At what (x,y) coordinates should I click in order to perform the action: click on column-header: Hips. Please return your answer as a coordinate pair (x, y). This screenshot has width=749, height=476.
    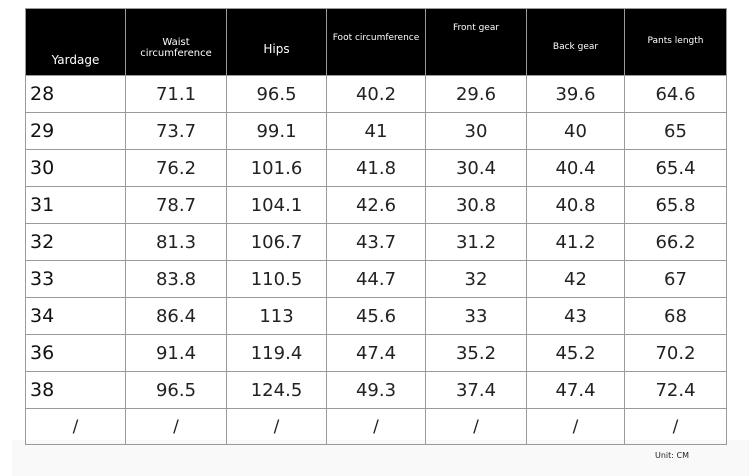
    Looking at the image, I should click on (276, 42).